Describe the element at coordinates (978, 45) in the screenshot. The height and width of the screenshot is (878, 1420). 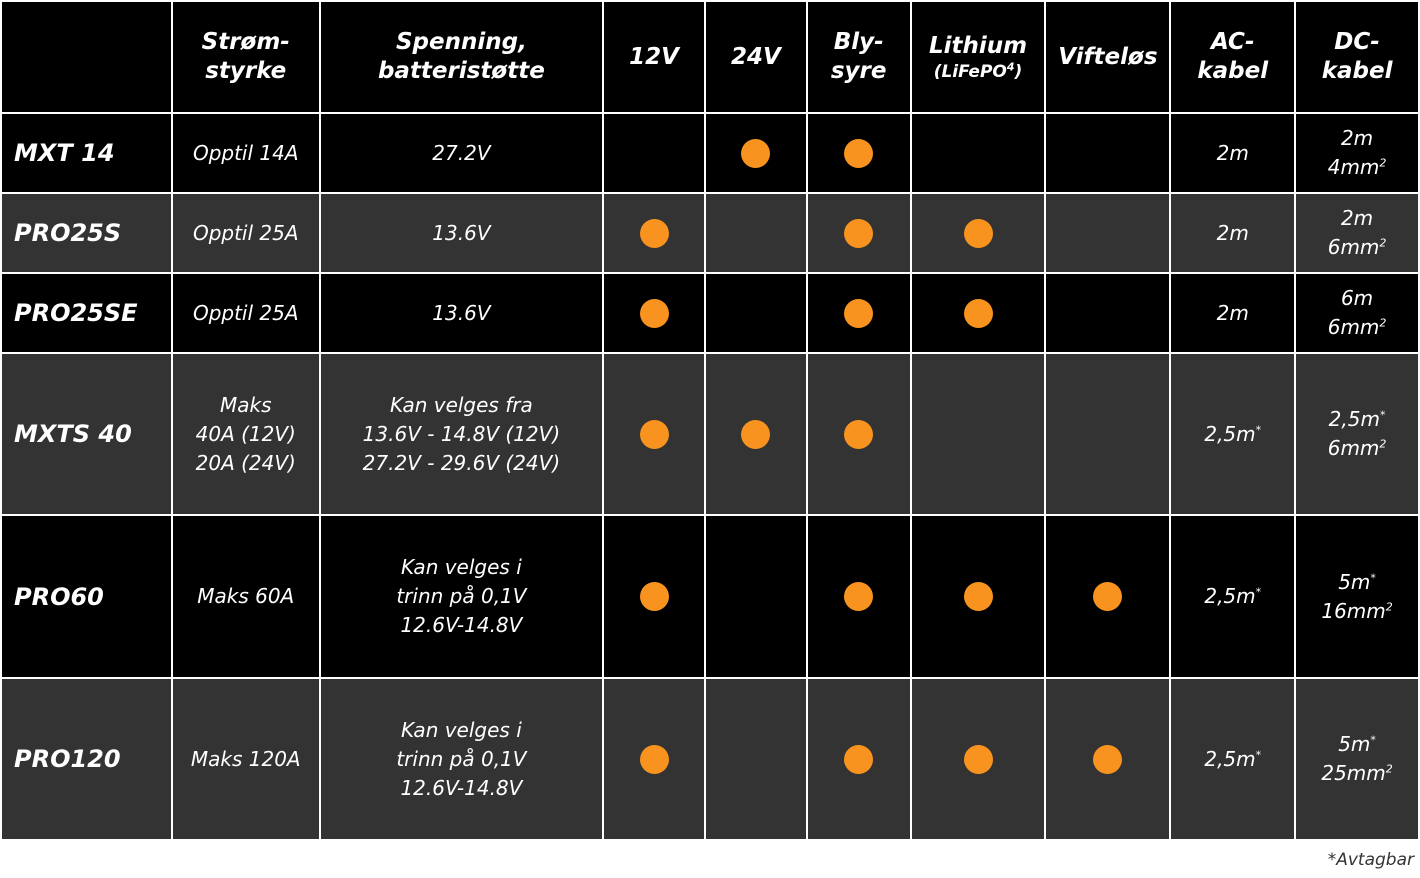
I see `header-label: Lithium` at that location.